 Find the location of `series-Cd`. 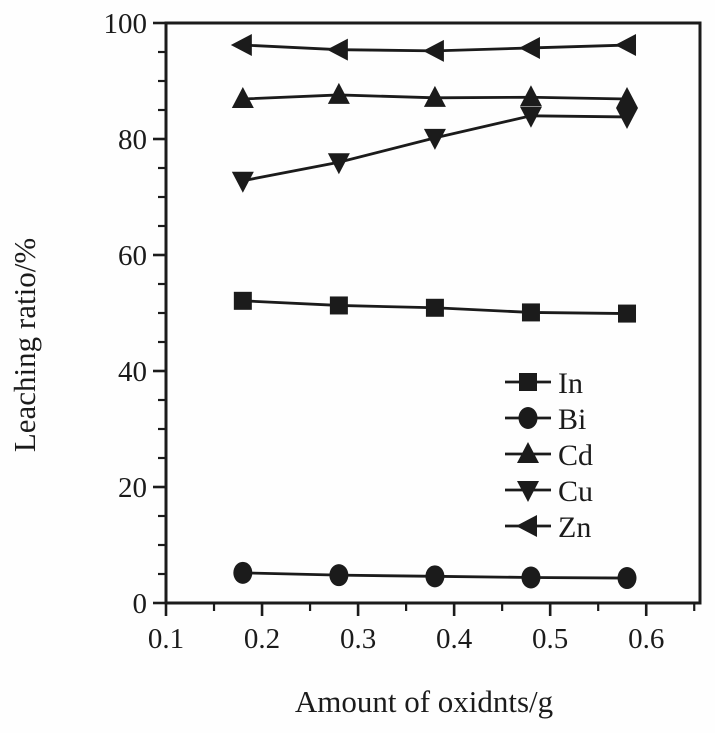

series-Cd is located at coordinates (435, 95).